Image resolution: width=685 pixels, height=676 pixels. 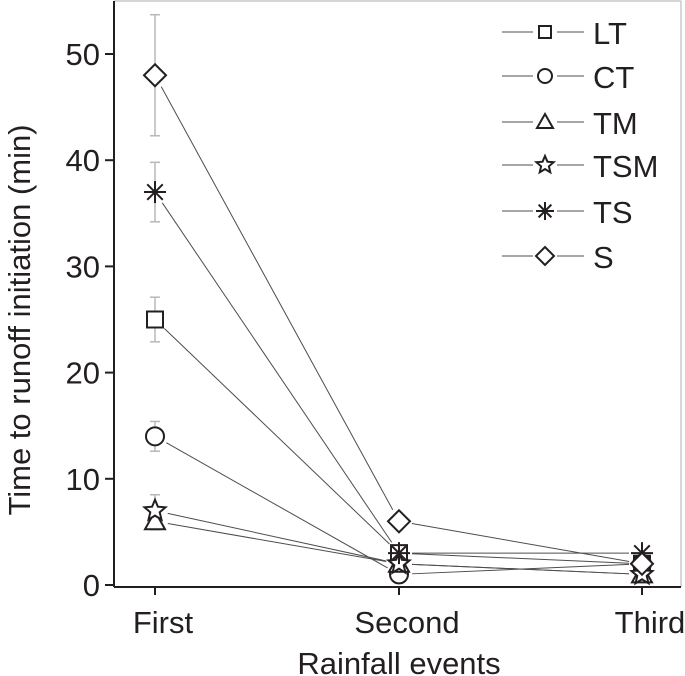 I want to click on y-tick-label: 50, so click(x=83, y=54).